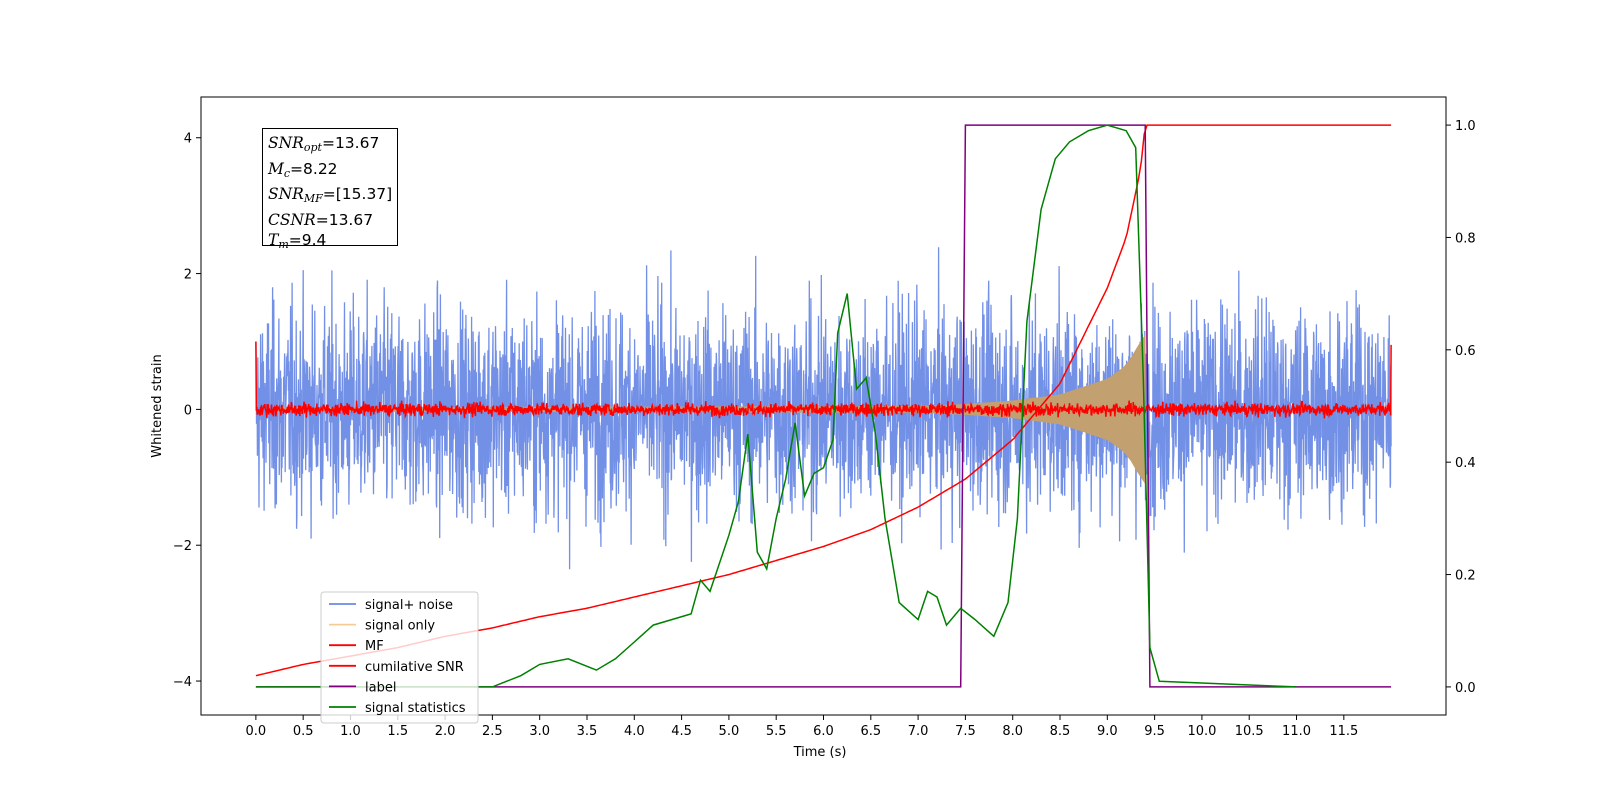  What do you see at coordinates (297, 241) in the screenshot?
I see `stats-line-tm: Tm=9.4` at bounding box center [297, 241].